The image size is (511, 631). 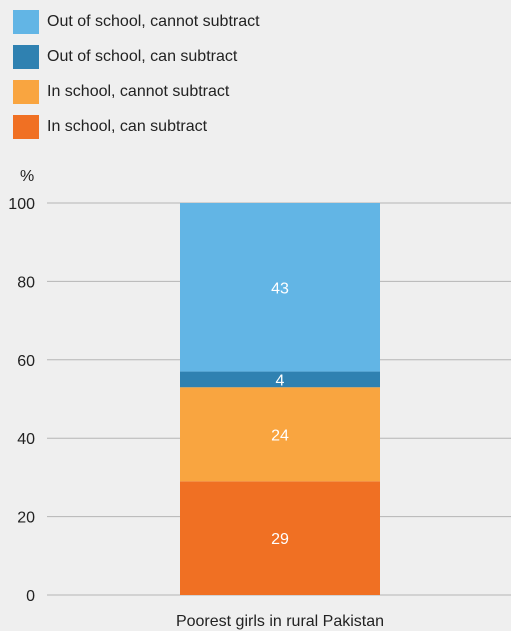 I want to click on data-label: 24, so click(x=280, y=435).